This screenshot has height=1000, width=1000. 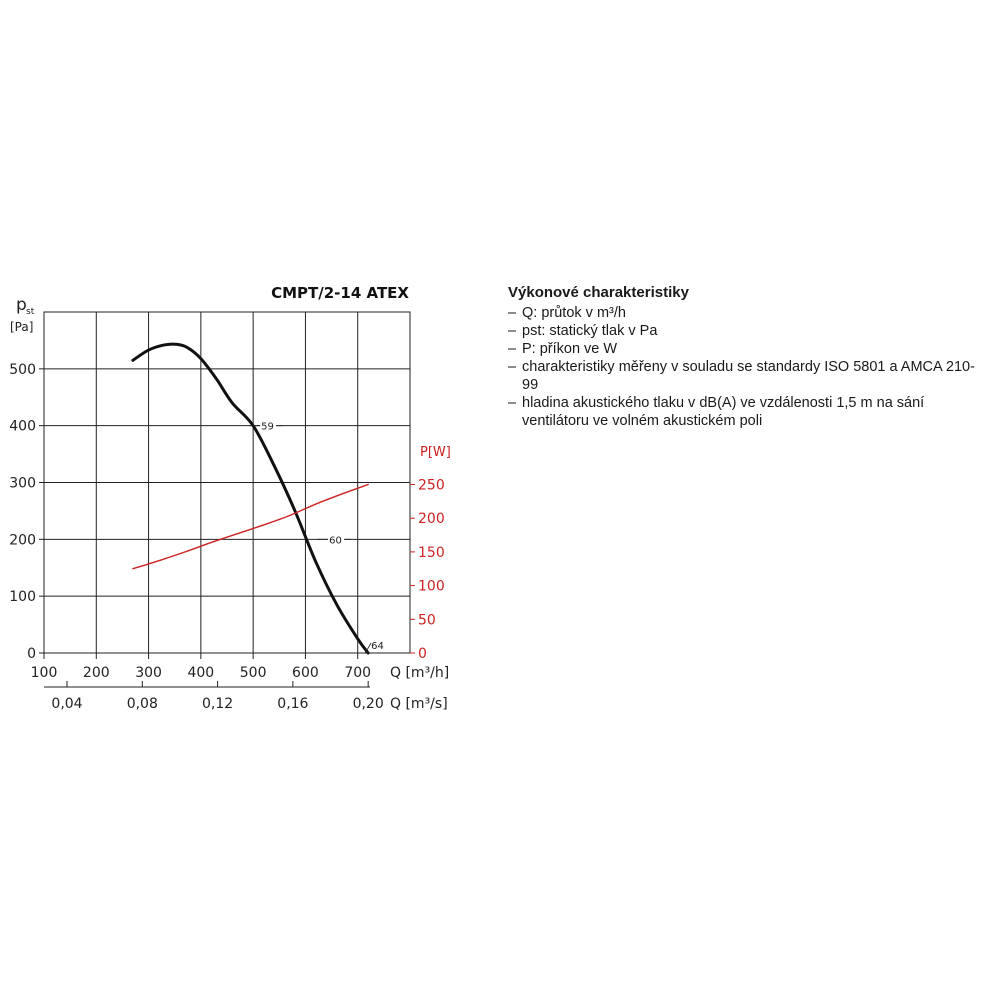 I want to click on series-layer, so click(x=250, y=498).